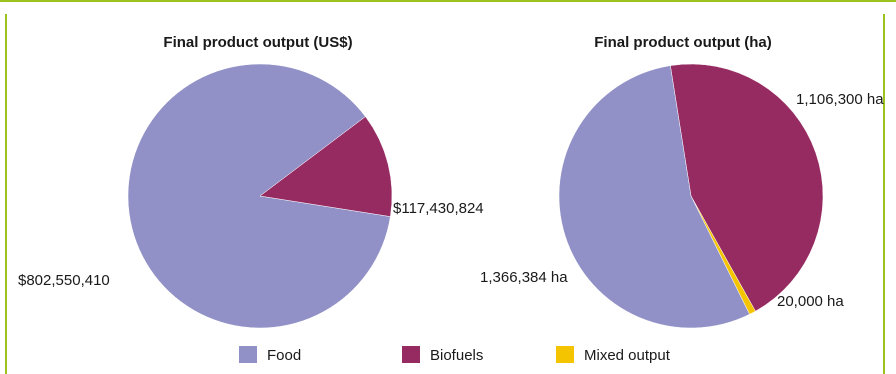 Image resolution: width=896 pixels, height=374 pixels. What do you see at coordinates (747, 187) in the screenshot?
I see `chart-2-slice-biofuels` at bounding box center [747, 187].